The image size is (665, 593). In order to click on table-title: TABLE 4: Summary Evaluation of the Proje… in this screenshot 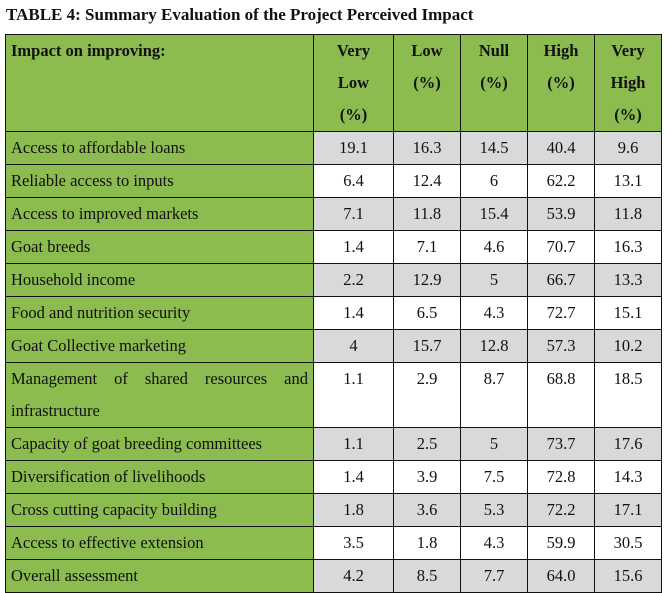, I will do `click(240, 14)`.